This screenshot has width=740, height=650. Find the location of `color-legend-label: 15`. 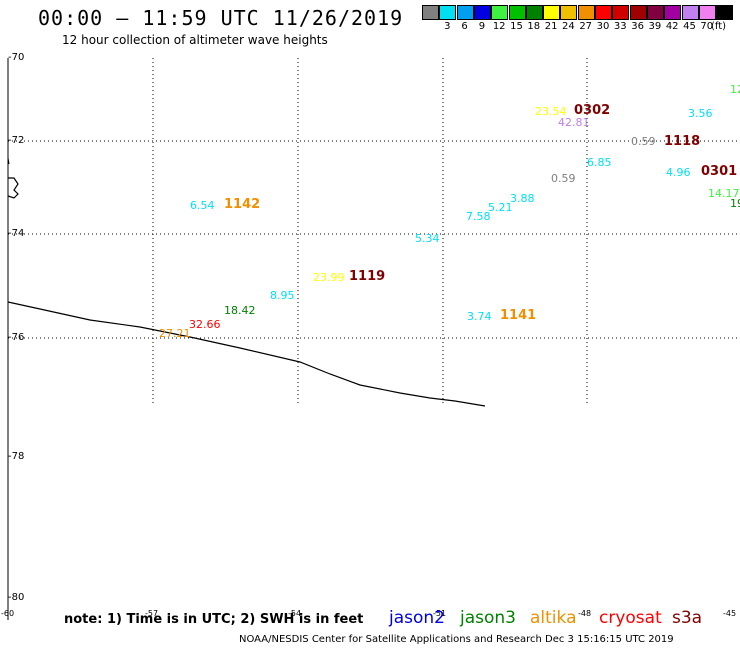

color-legend-label: 15 is located at coordinates (516, 26).